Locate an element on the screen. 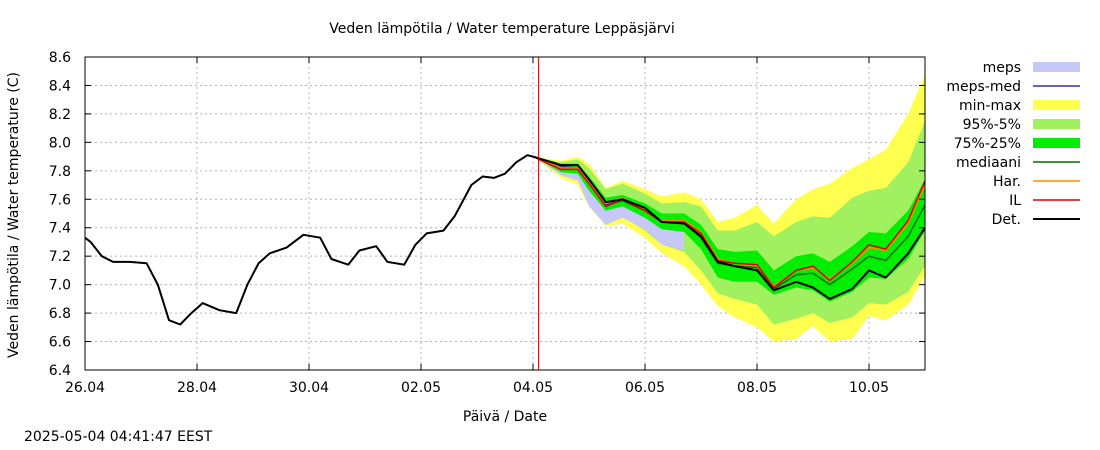 The width and height of the screenshot is (1100, 450). legend-label: Det. is located at coordinates (1006, 220).